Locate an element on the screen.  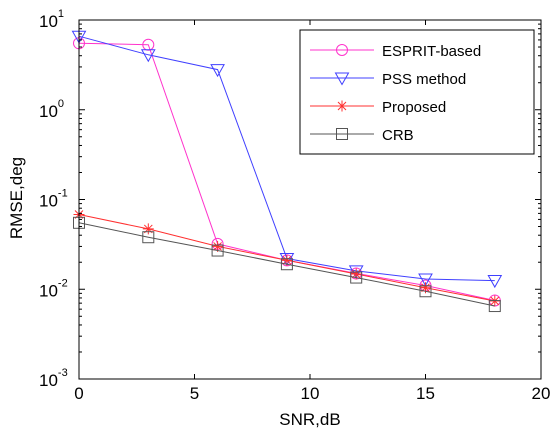
legend: ESPRIT-based PSS method Proposed CRB is located at coordinates (417, 92).